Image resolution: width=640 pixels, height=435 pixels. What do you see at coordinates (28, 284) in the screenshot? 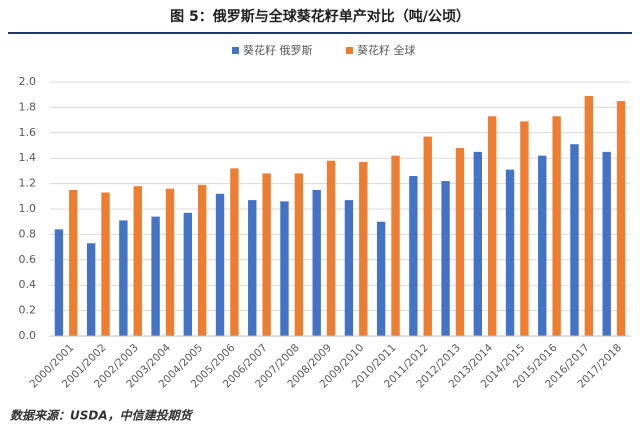
I see `y-tick-label: 0.4` at bounding box center [28, 284].